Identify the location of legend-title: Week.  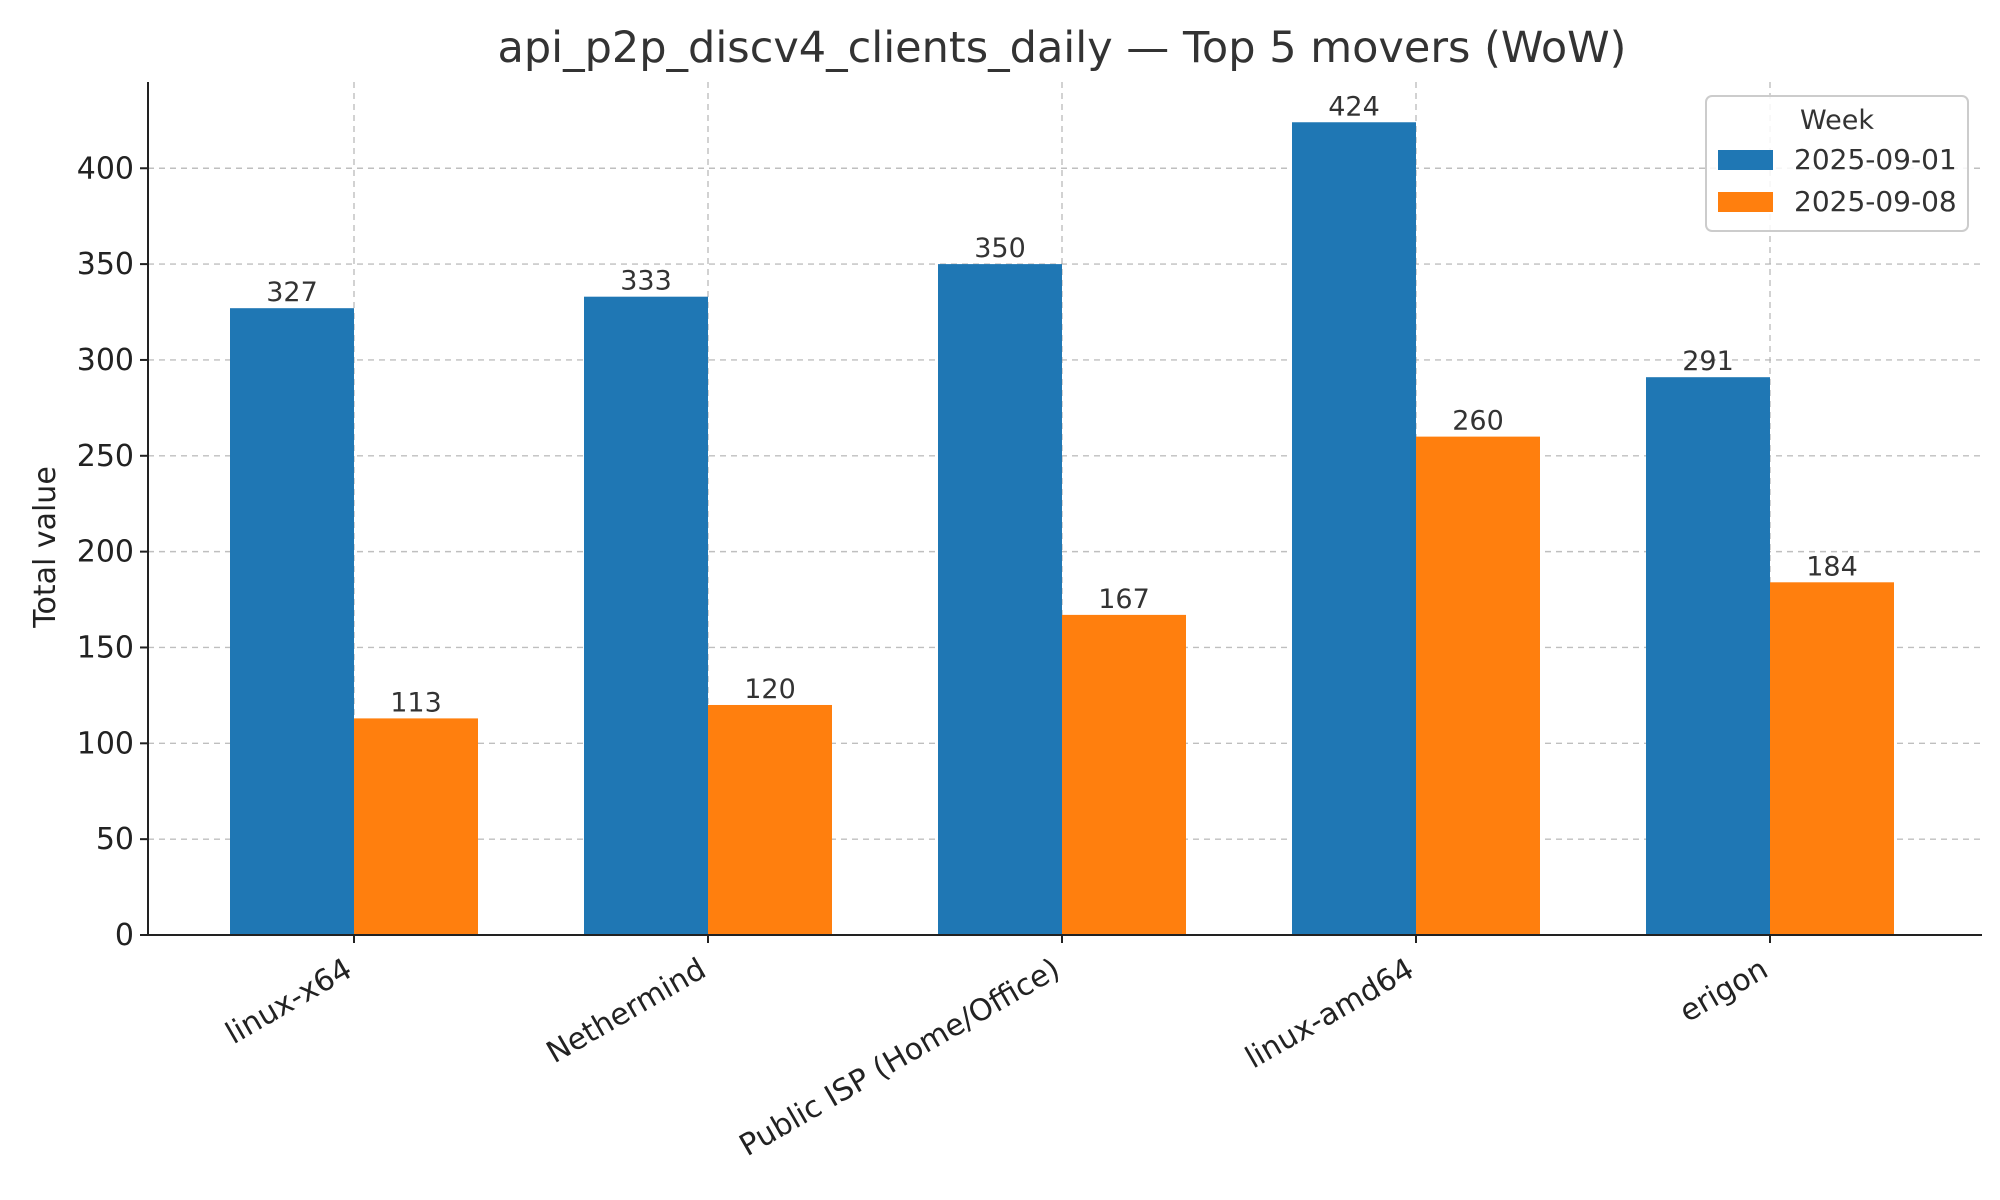
(1837, 120).